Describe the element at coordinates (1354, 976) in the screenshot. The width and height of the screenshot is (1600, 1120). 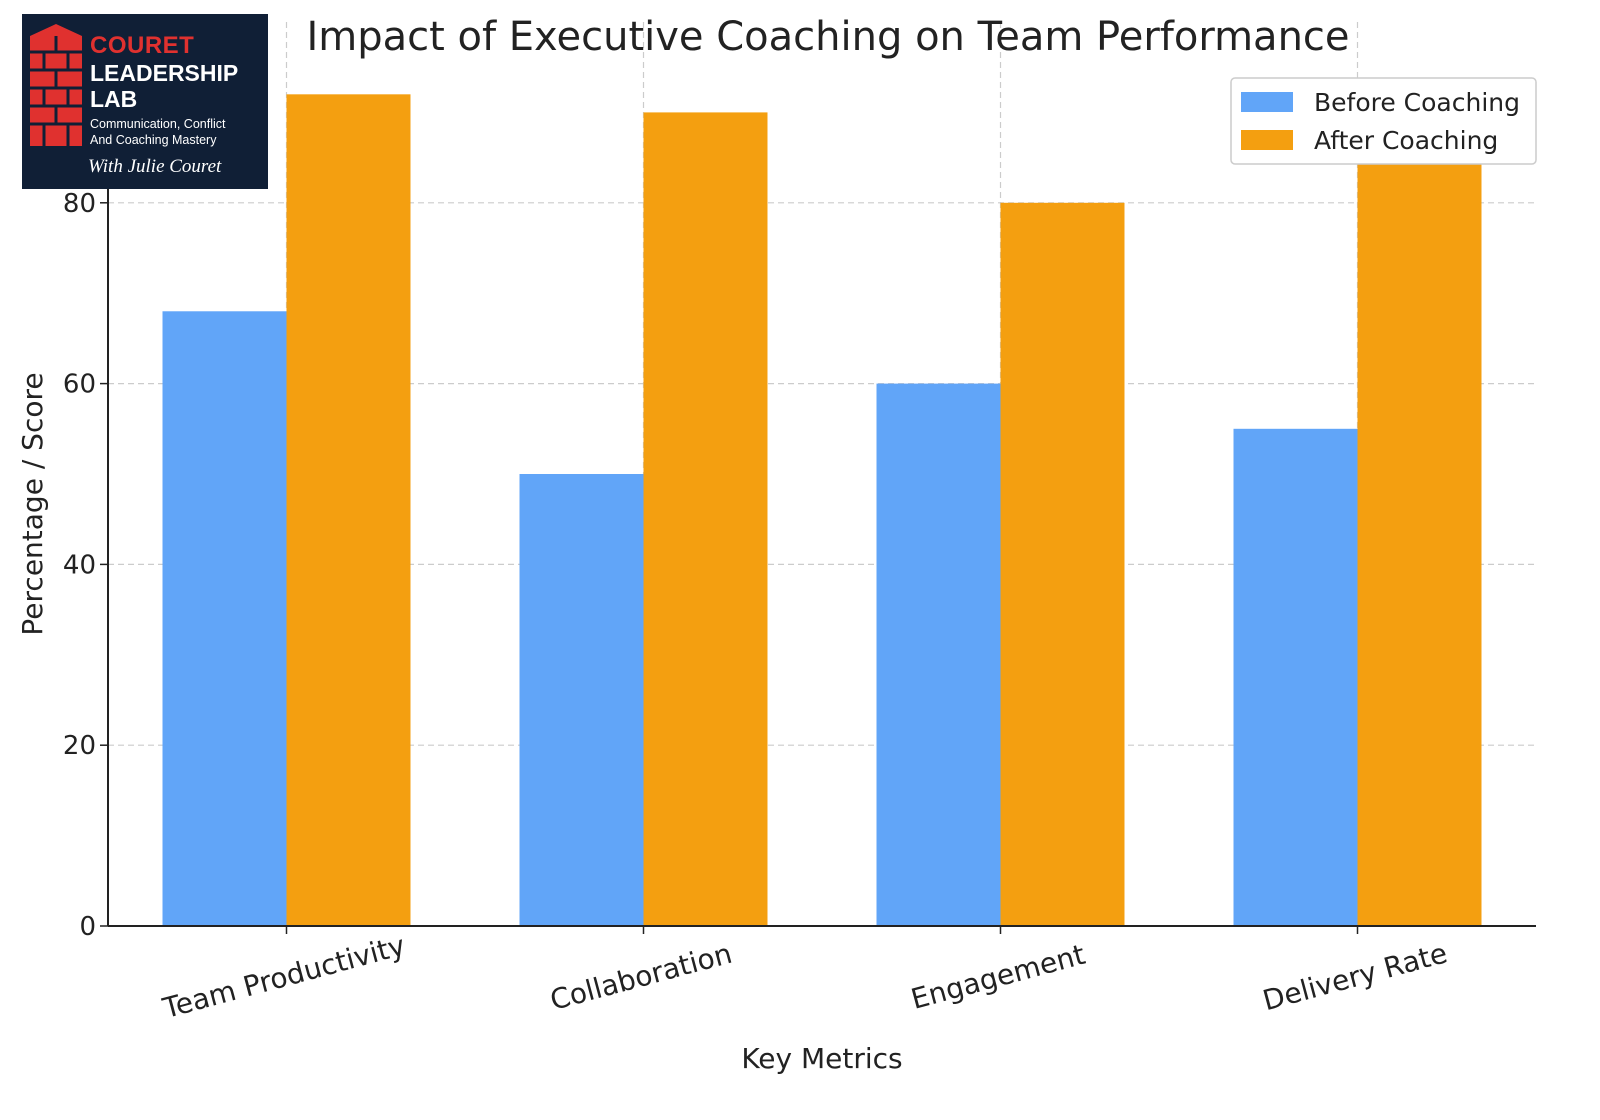
I see `x-tick-label: Delivery Rate` at that location.